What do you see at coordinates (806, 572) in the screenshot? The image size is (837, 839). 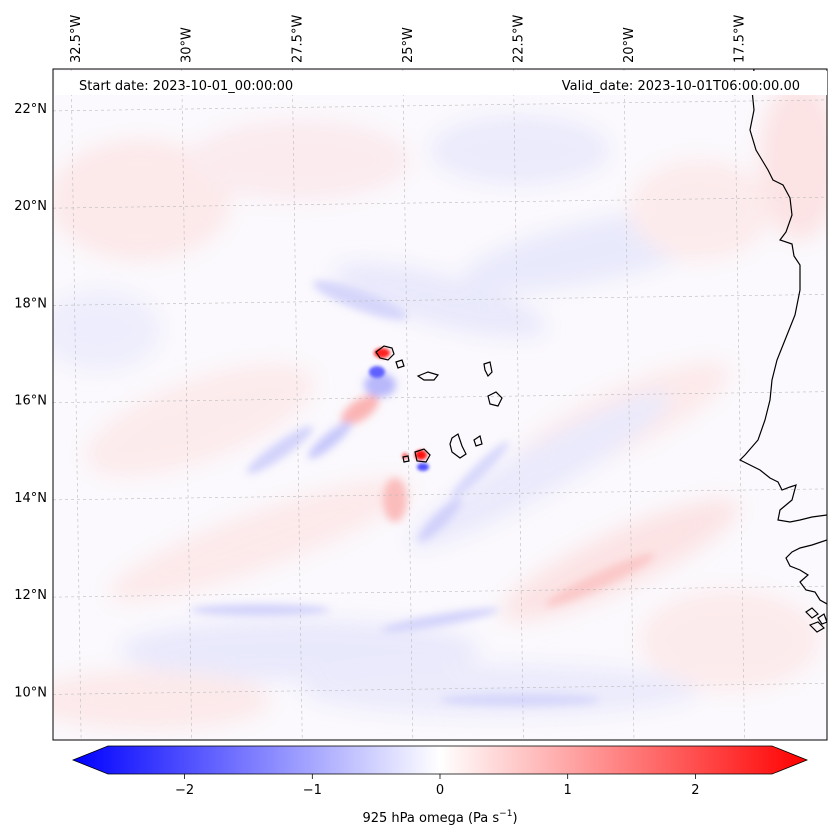 I see `guinea-bissau-coastline` at bounding box center [806, 572].